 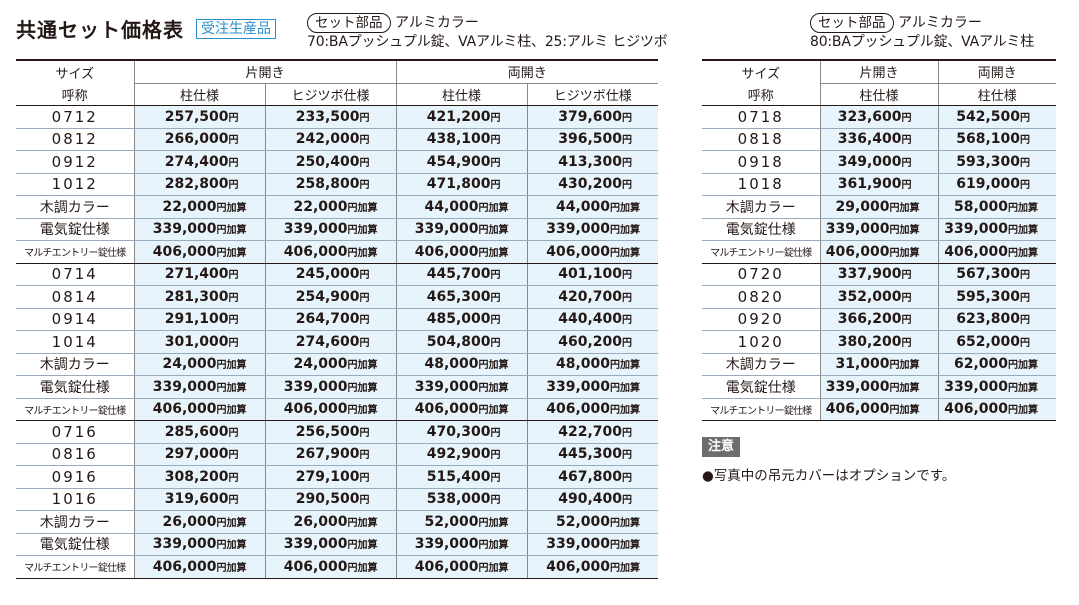 I want to click on price-cell: 619,000円, so click(x=997, y=184).